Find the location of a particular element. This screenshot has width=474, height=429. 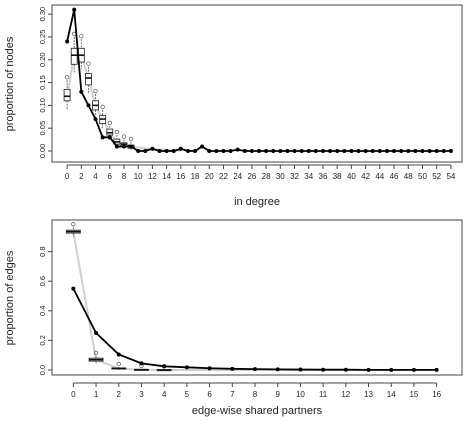

esp-x-tick-label: 15 is located at coordinates (413, 394).